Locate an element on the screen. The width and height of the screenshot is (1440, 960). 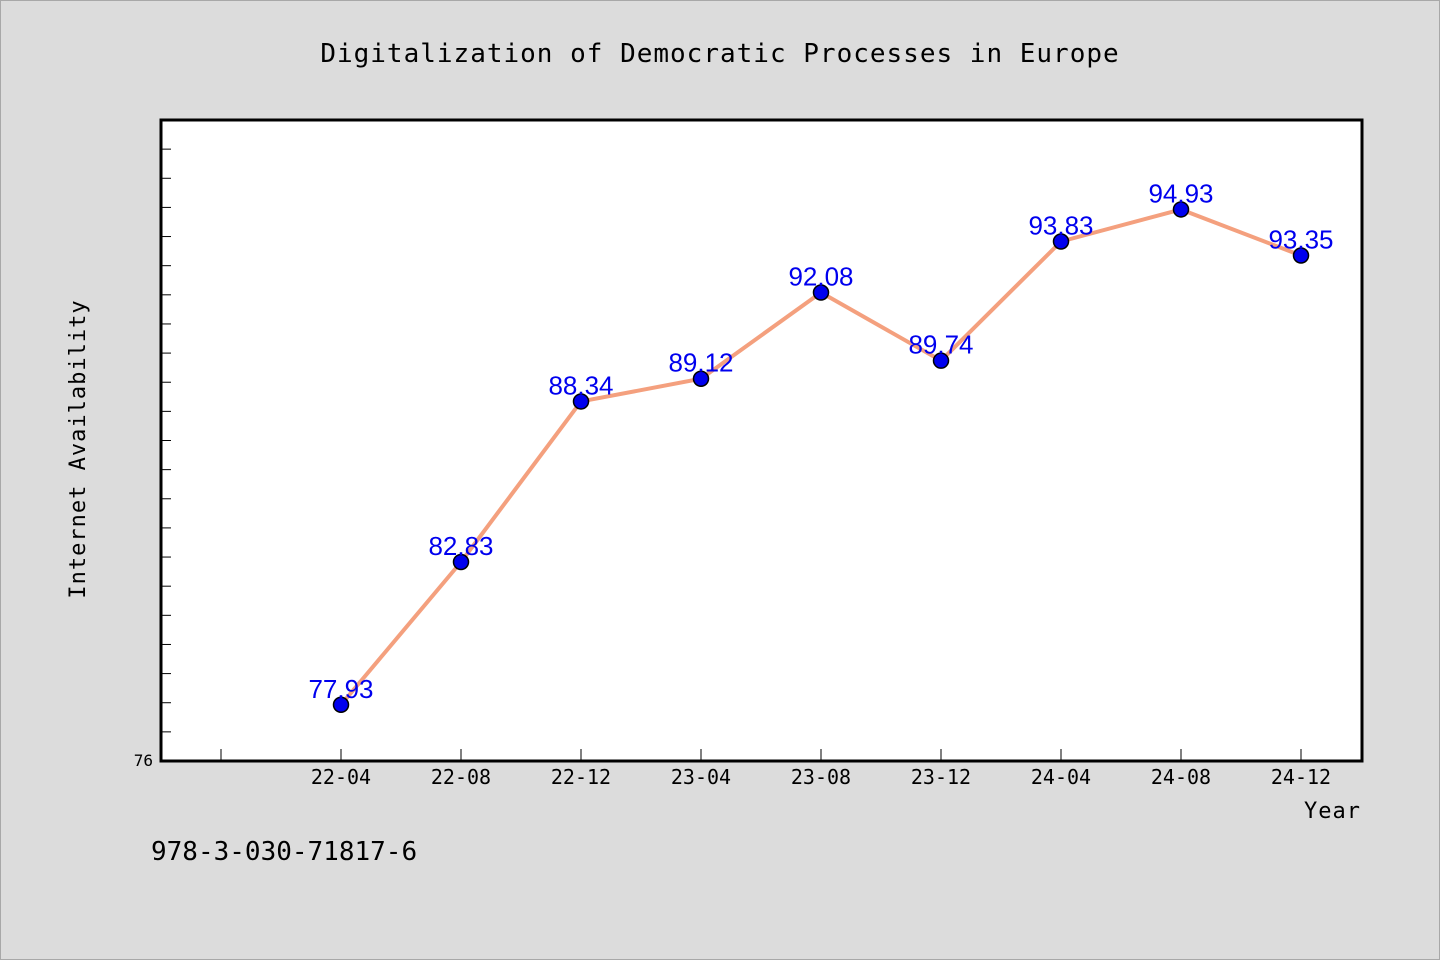
data-label: 82.83 is located at coordinates (460, 546).